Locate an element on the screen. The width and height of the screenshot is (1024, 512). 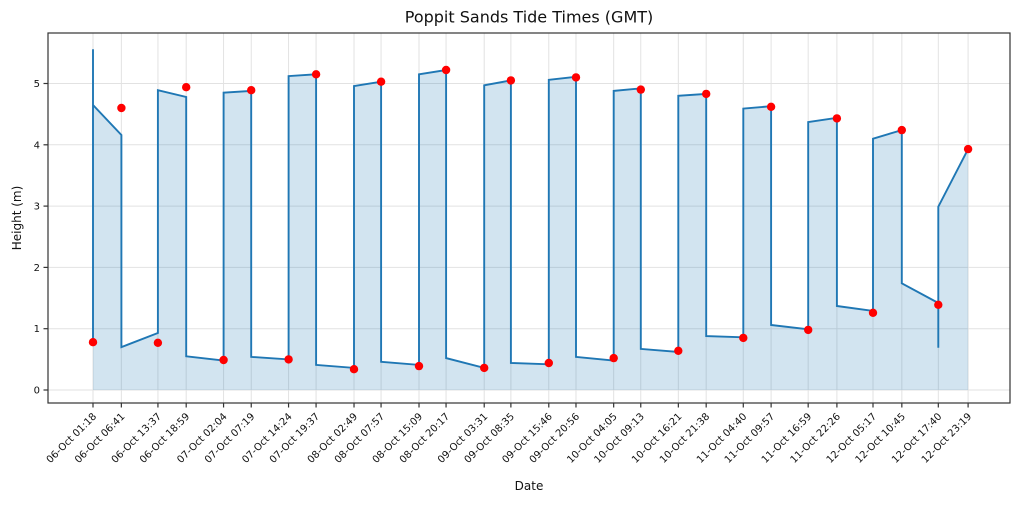
y-tick-label: 3 is located at coordinates (37, 207).